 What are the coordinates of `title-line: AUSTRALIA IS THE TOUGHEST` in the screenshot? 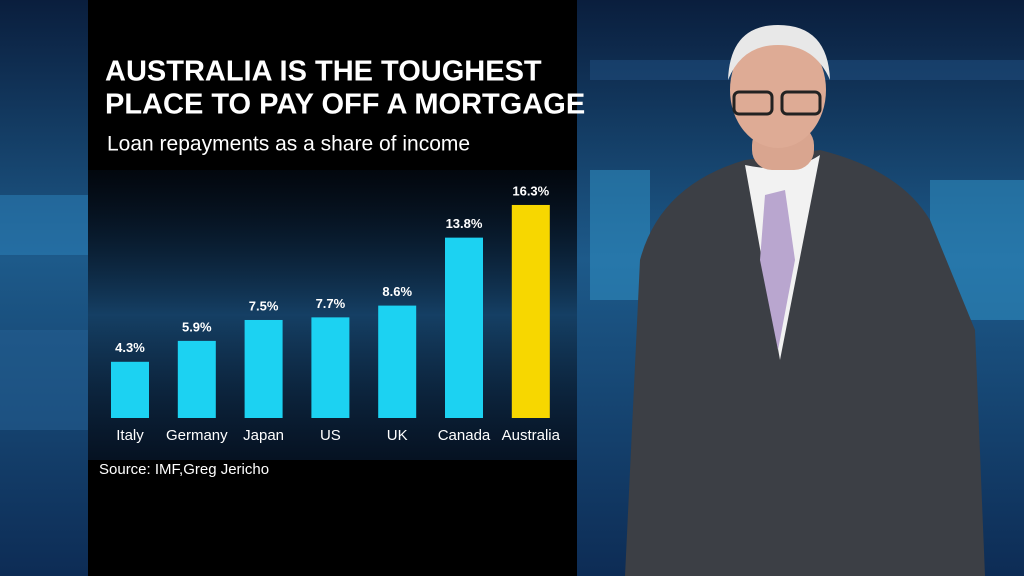 It's located at (323, 72).